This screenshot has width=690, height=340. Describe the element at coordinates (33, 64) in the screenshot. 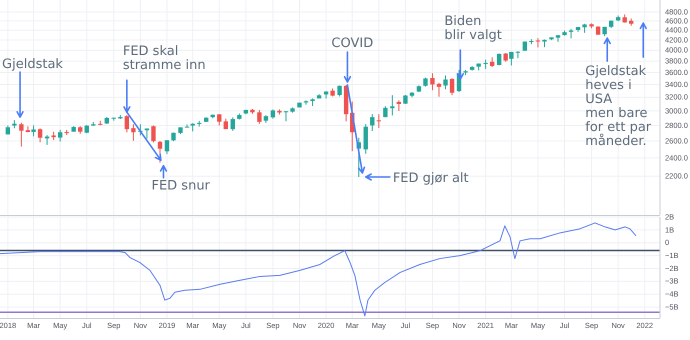

I see `annotation: Gjeldstak` at that location.